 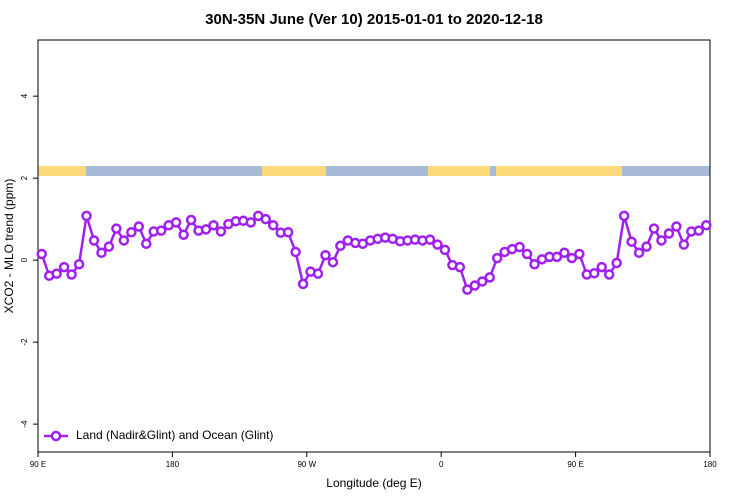 I want to click on y-tick-label: 0, so click(x=24, y=259).